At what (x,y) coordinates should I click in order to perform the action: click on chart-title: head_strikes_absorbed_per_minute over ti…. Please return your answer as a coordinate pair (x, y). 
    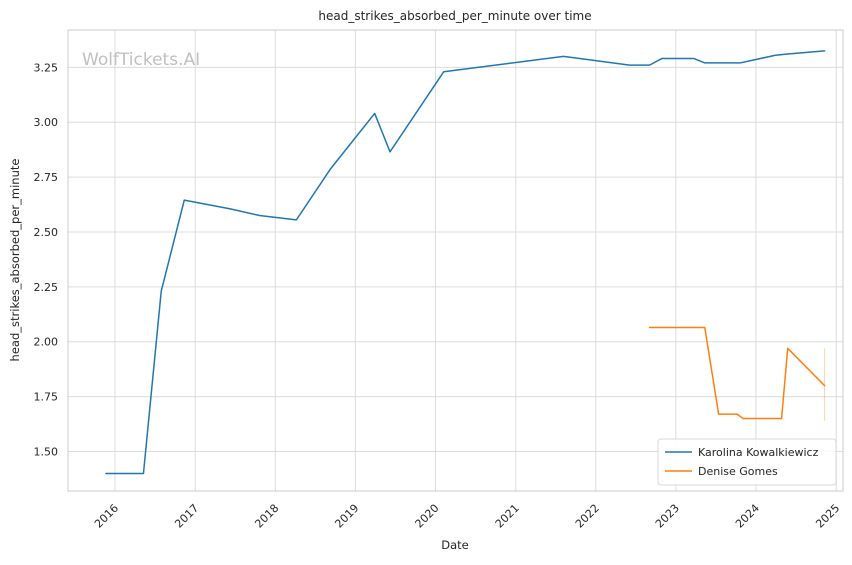
    Looking at the image, I should click on (454, 16).